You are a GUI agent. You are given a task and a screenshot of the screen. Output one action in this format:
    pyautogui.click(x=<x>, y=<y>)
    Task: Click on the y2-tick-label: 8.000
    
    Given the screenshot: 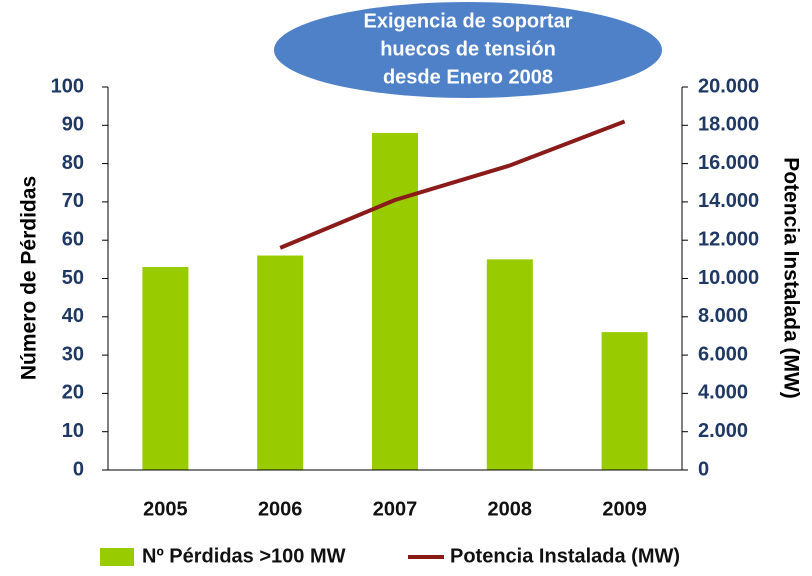 What is the action you would take?
    pyautogui.click(x=723, y=316)
    